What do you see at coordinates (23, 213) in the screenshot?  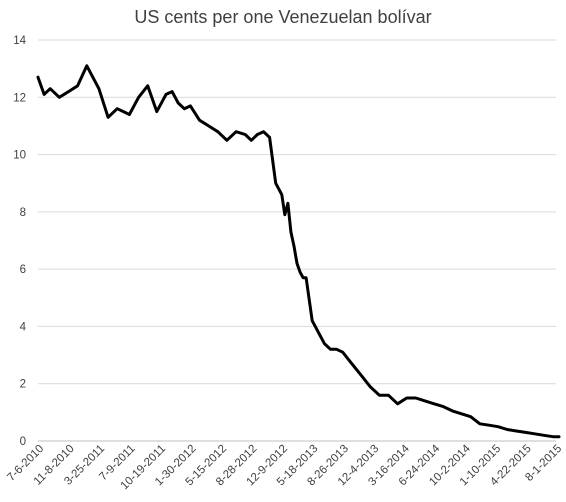 I see `y-tick-label: 8` at bounding box center [23, 213].